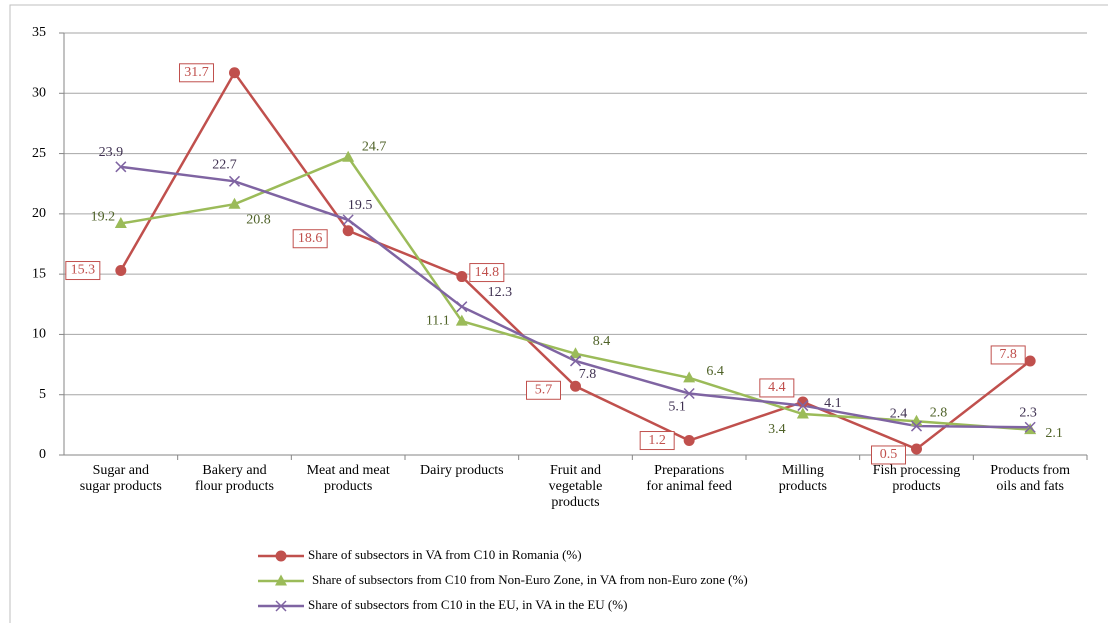 The height and width of the screenshot is (623, 1108). Describe the element at coordinates (1054, 433) in the screenshot. I see `data-label: 2.1` at that location.